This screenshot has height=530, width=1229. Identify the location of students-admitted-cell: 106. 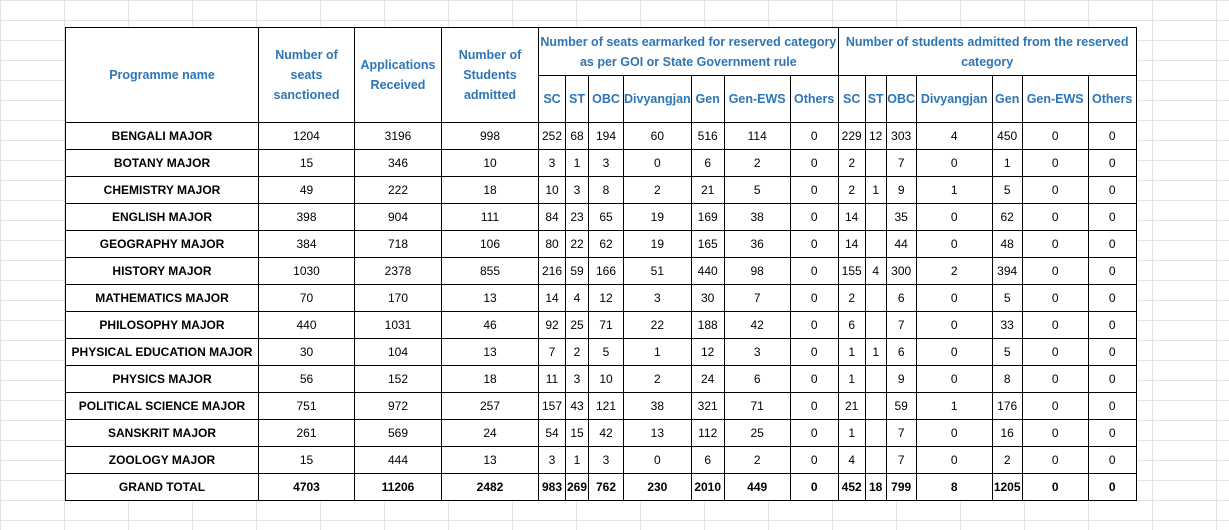
(490, 244).